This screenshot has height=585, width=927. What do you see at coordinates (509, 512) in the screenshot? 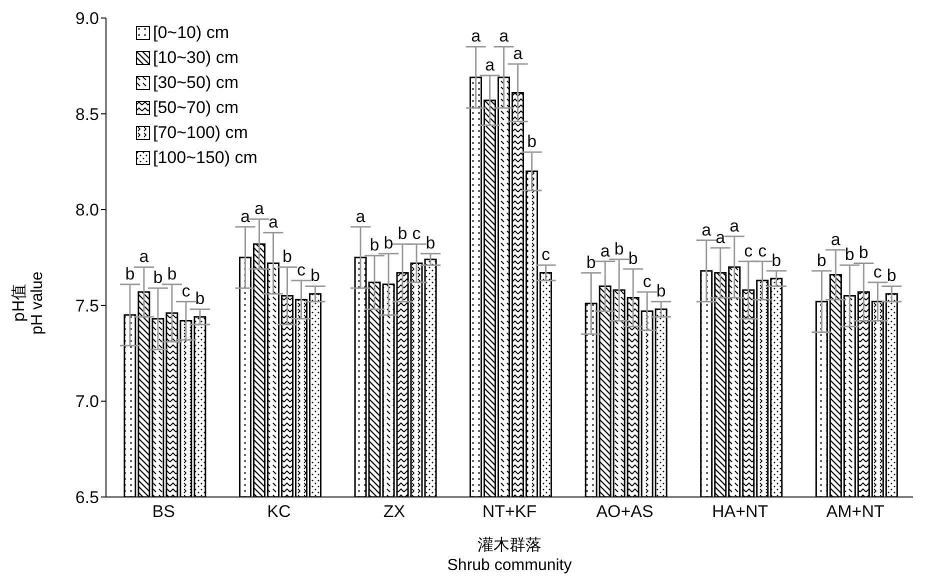
I see `x-tick-label: NT+KF` at bounding box center [509, 512].